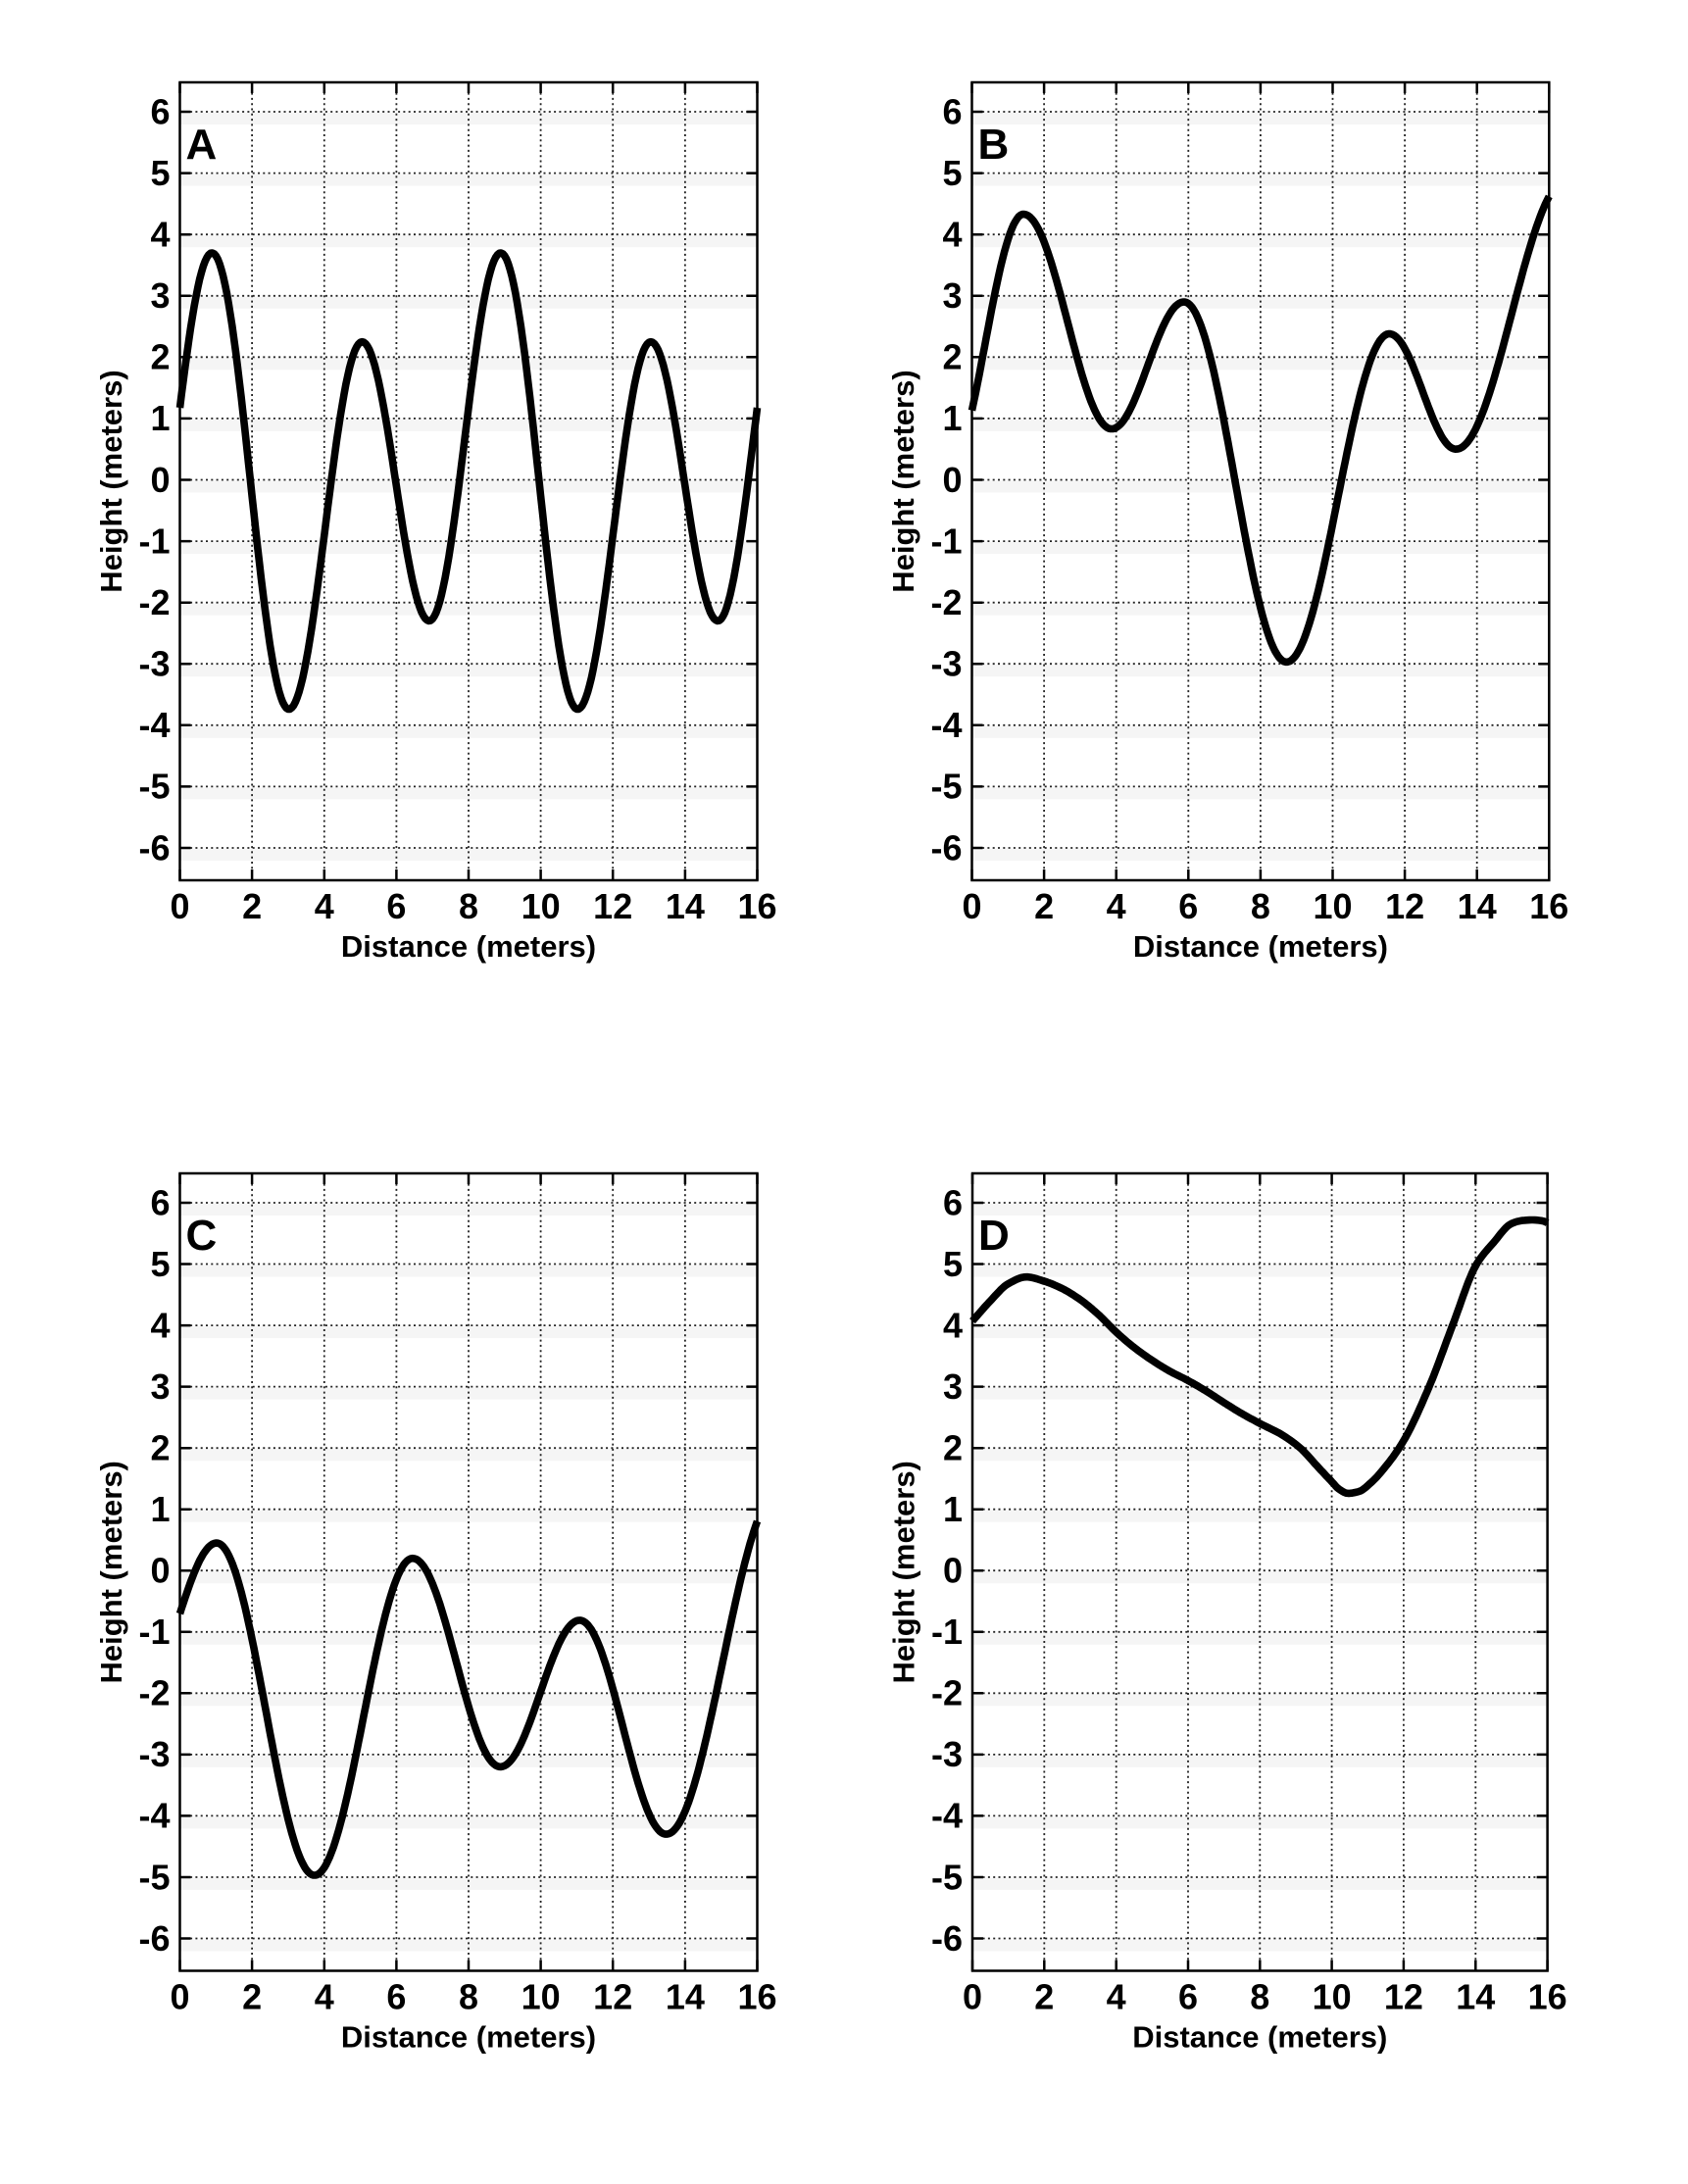 The height and width of the screenshot is (2184, 1688). Describe the element at coordinates (202, 1236) in the screenshot. I see `svg-text: C` at that location.